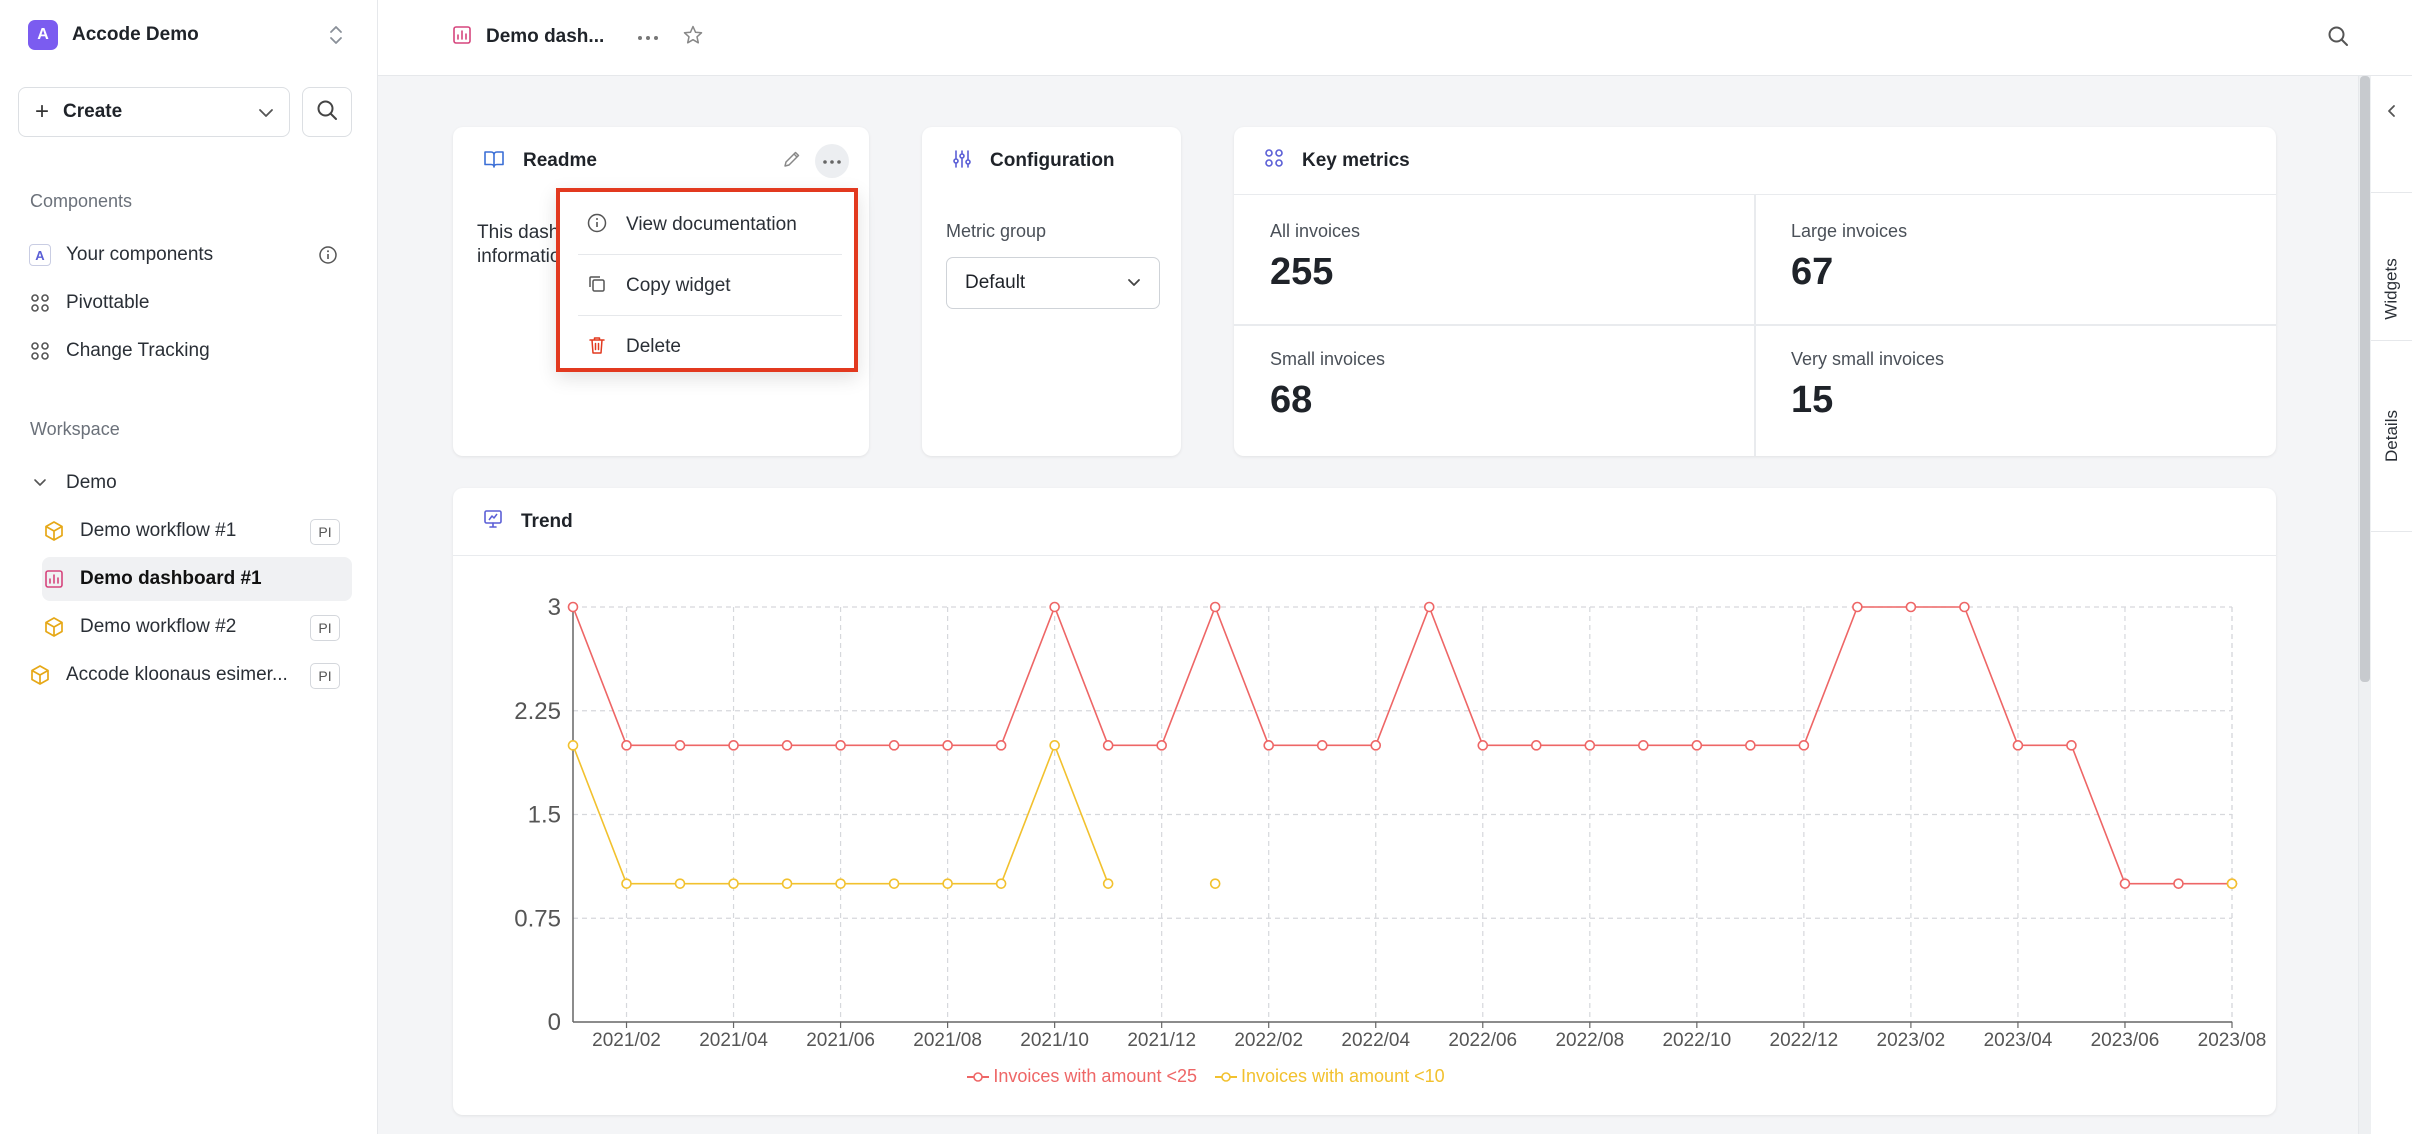 The height and width of the screenshot is (1134, 2412). Describe the element at coordinates (1755, 161) in the screenshot. I see `key-metrics-header: Key metrics` at that location.